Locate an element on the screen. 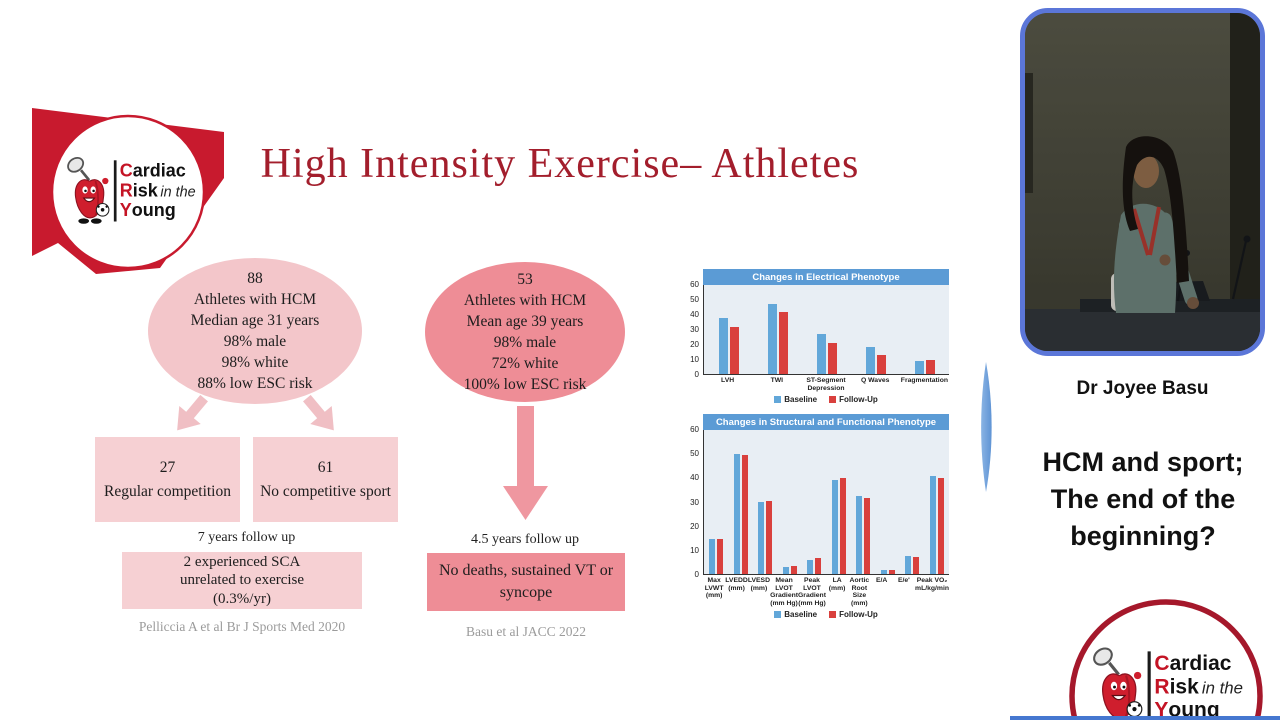 This screenshot has width=1280, height=720. legend-label: Follow-Up is located at coordinates (858, 615).